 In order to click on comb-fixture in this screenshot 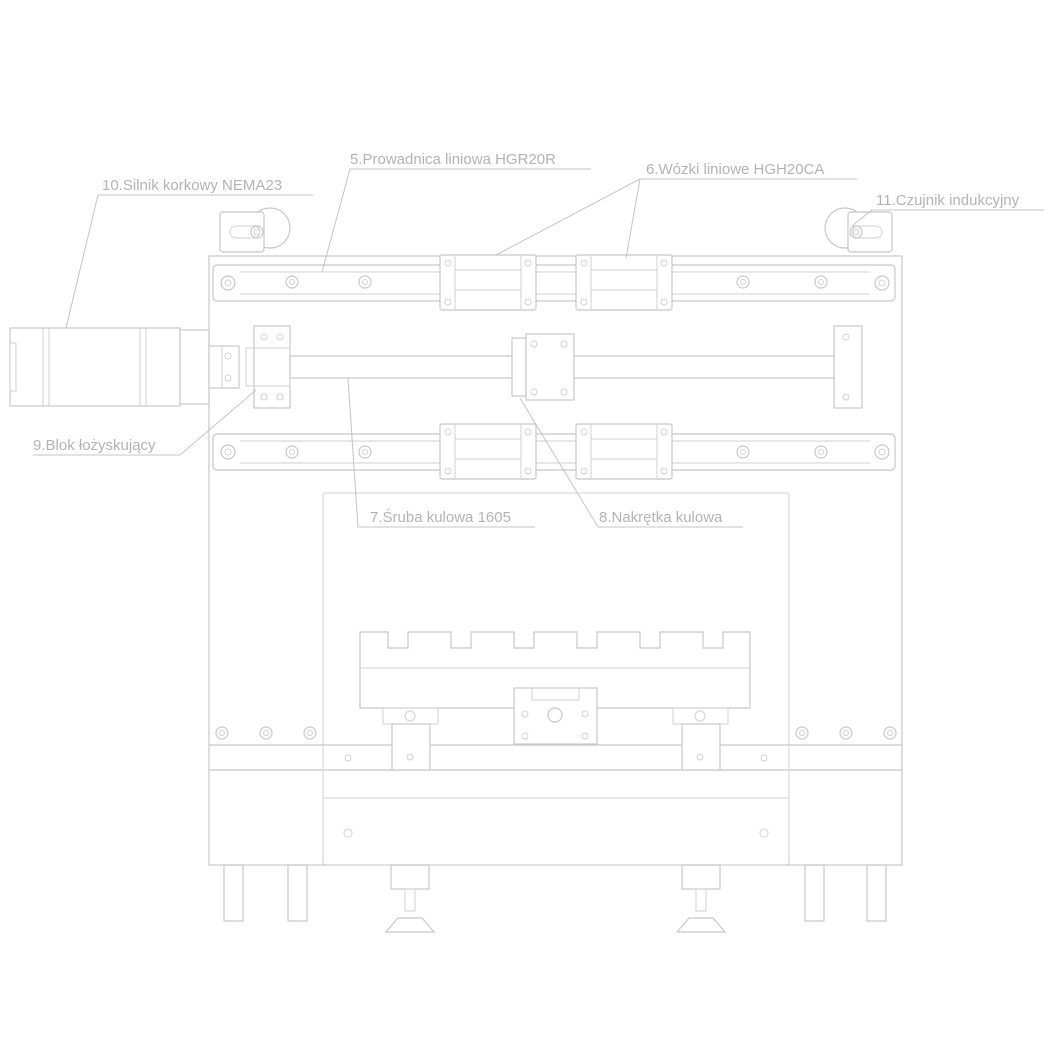, I will do `click(555, 688)`.